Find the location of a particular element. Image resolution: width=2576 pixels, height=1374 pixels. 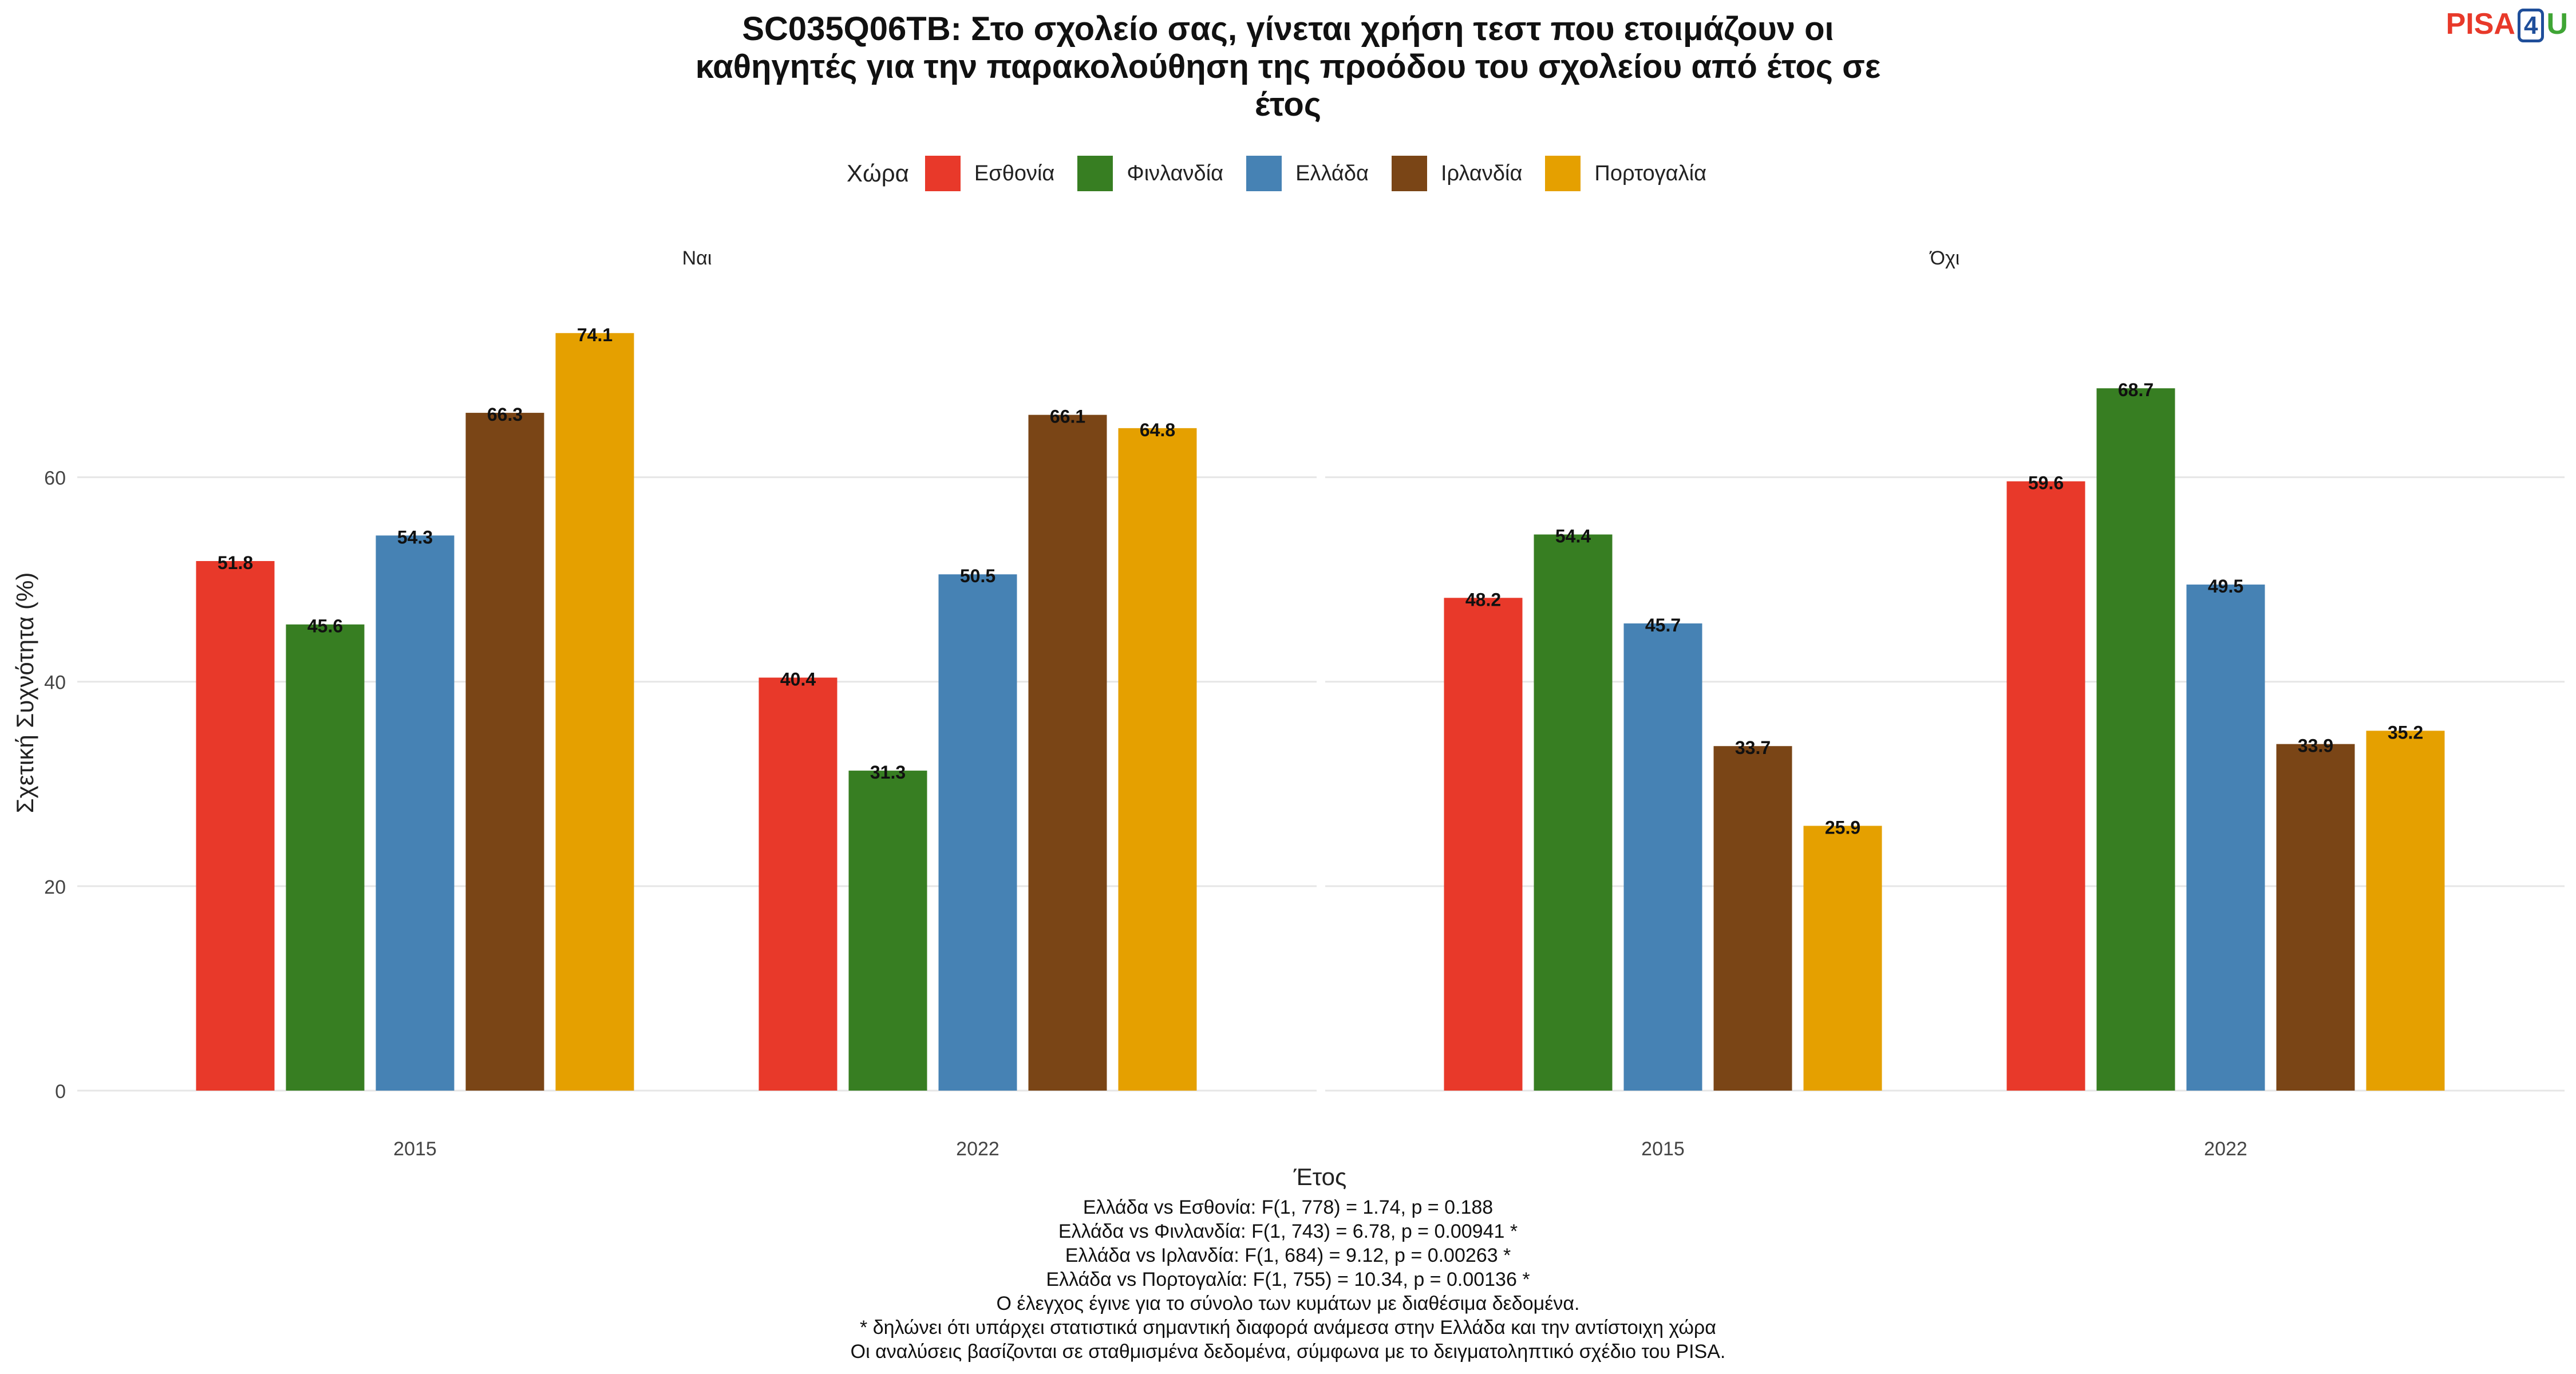

legend-item-portugal: Πορτογαλία is located at coordinates (1625, 174).